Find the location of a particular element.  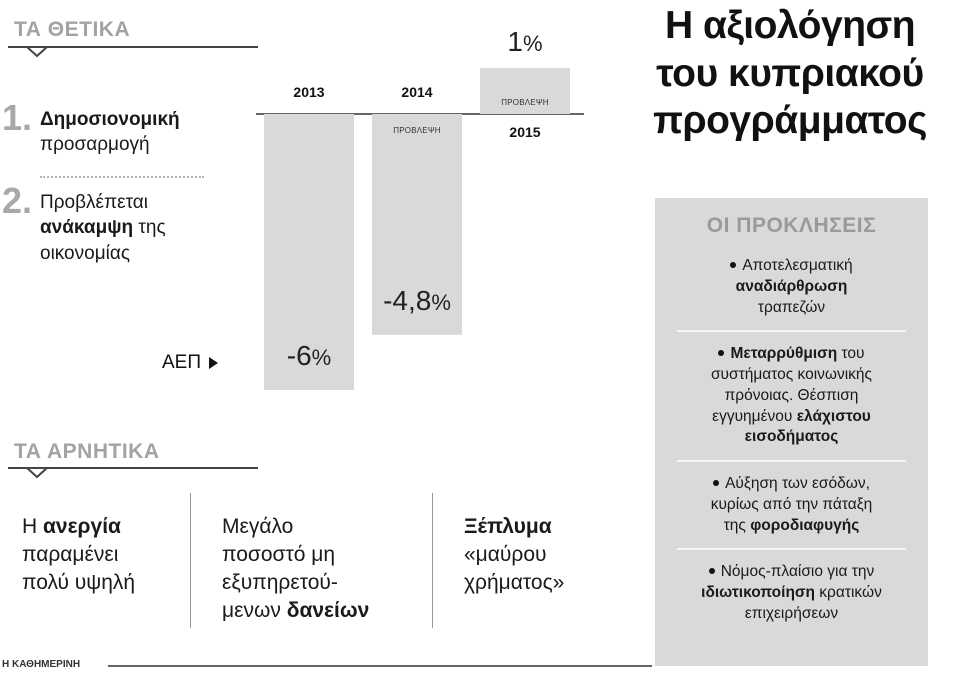

value-label-2013: -6% is located at coordinates (309, 355).